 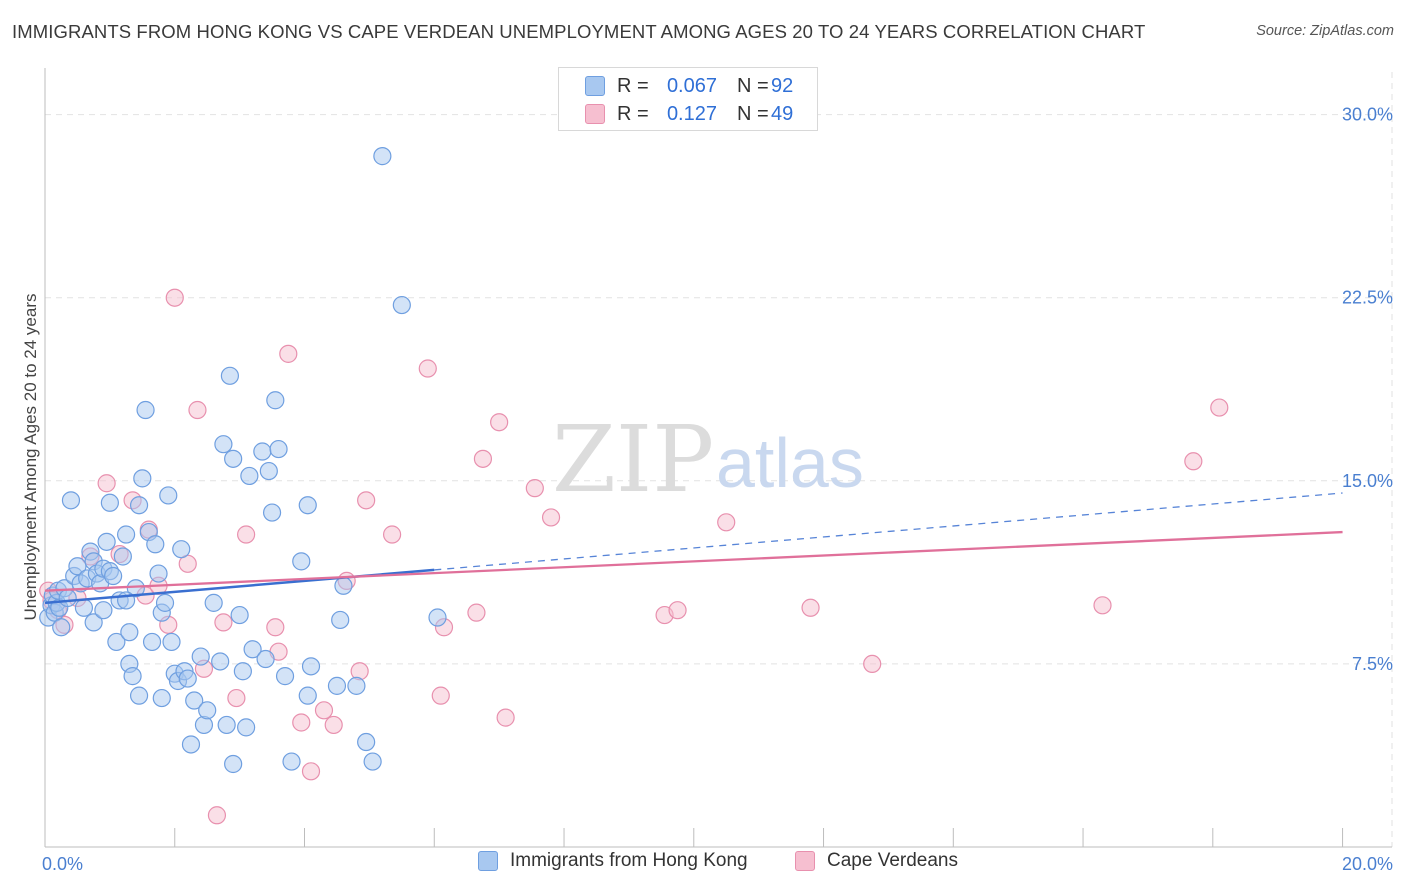 I want to click on stats-legend: R = 0.067 N = 92 R = 0.127 N = 49, so click(x=688, y=99).